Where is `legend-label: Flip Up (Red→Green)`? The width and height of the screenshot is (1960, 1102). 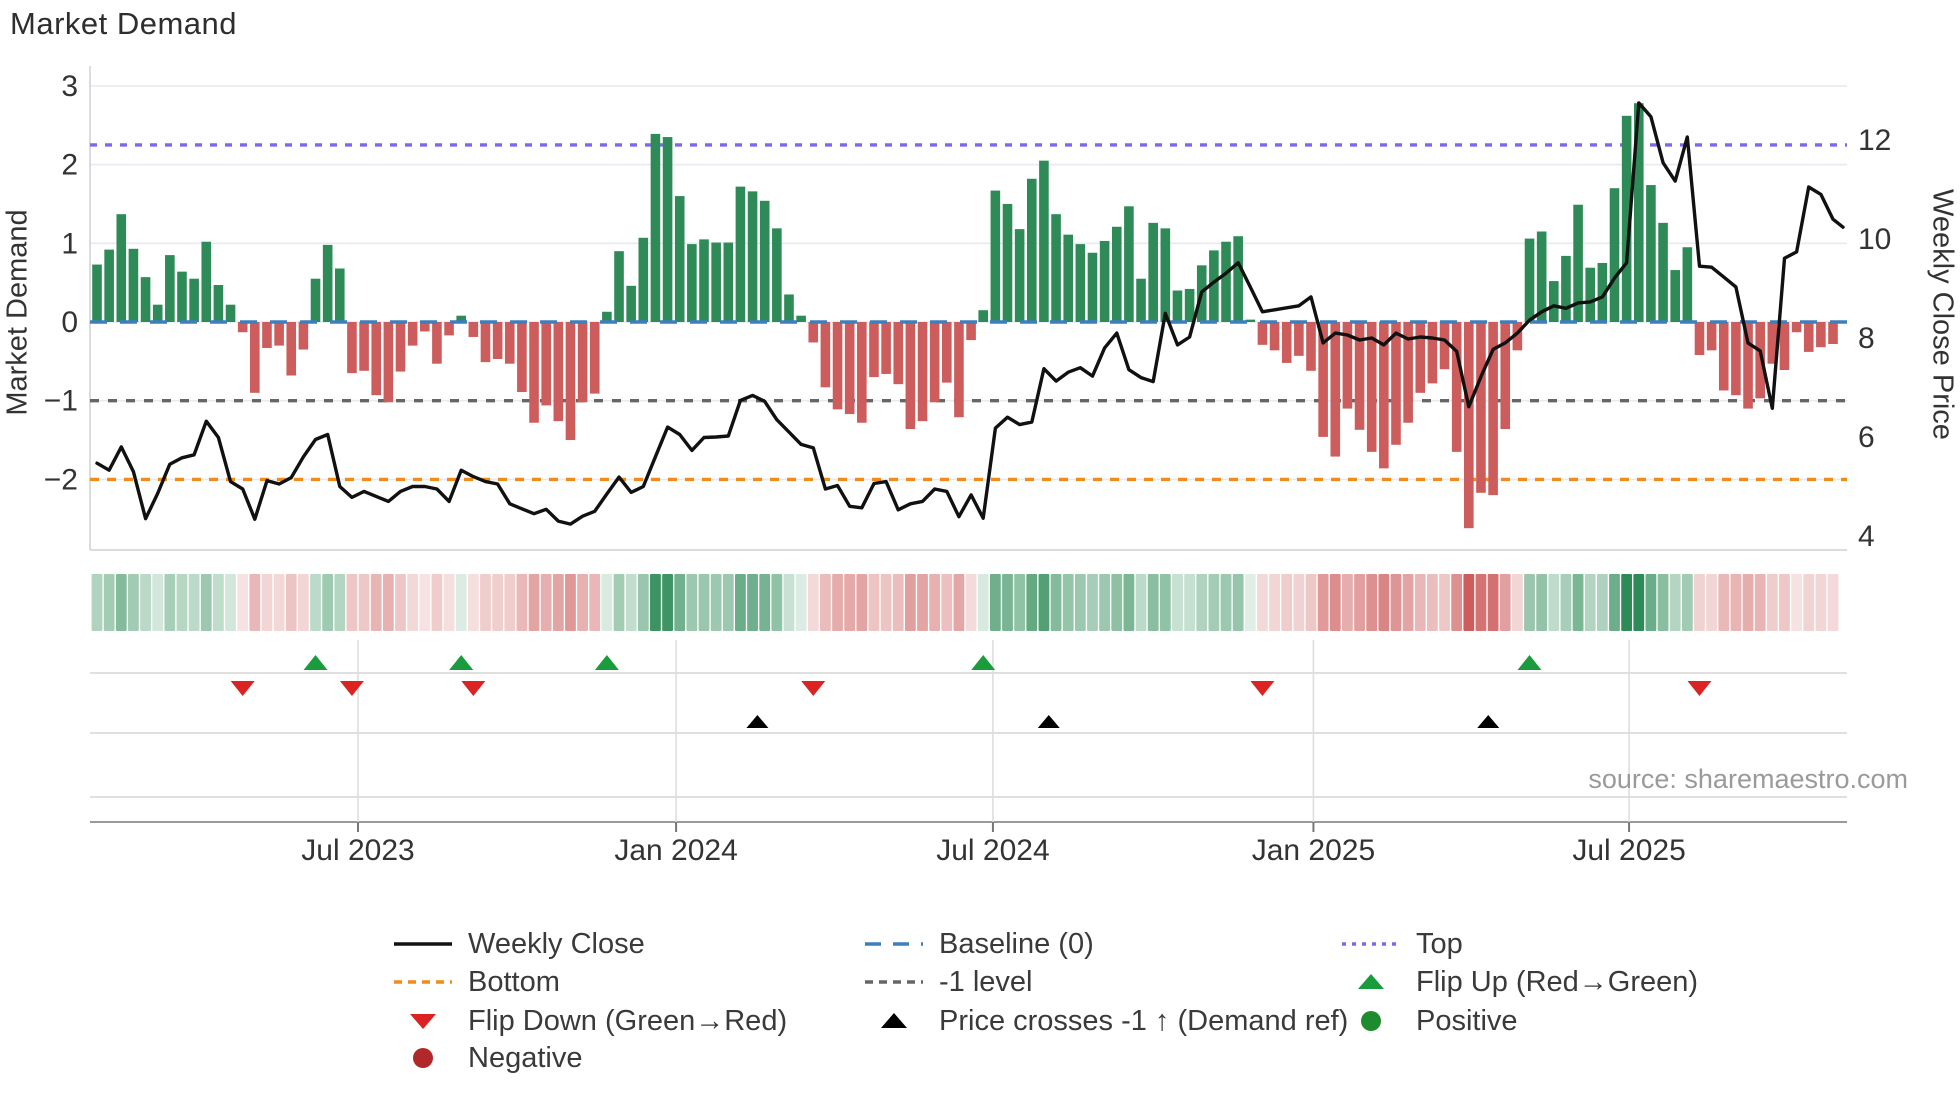
legend-label: Flip Up (Red→Green) is located at coordinates (1557, 981).